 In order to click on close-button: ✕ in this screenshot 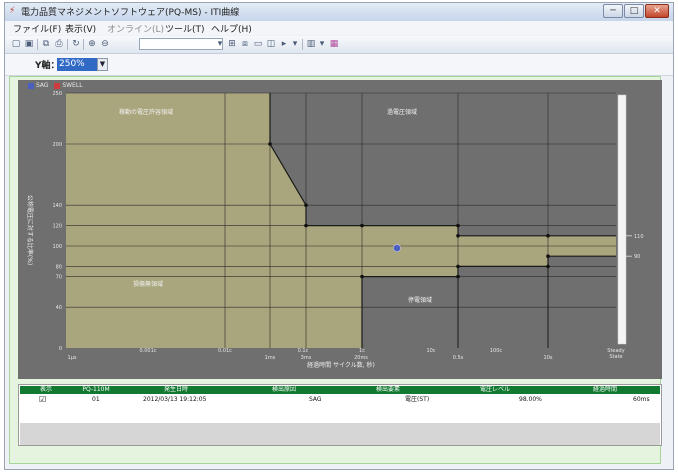, I will do `click(657, 11)`.